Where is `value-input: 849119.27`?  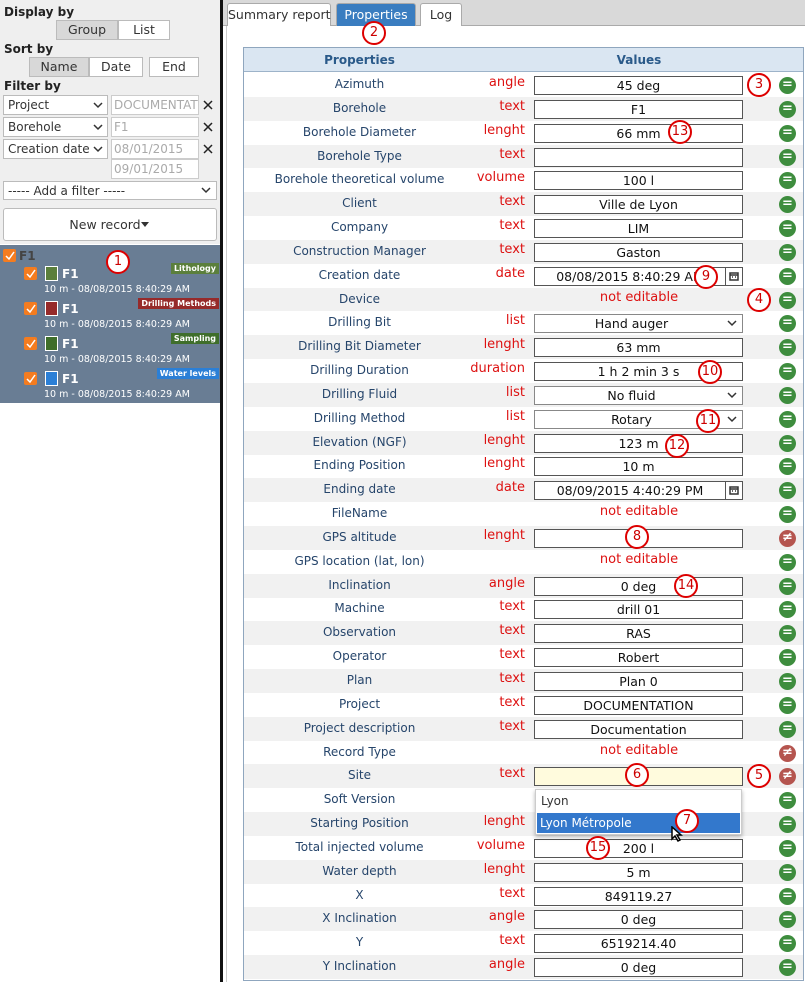 value-input: 849119.27 is located at coordinates (638, 896).